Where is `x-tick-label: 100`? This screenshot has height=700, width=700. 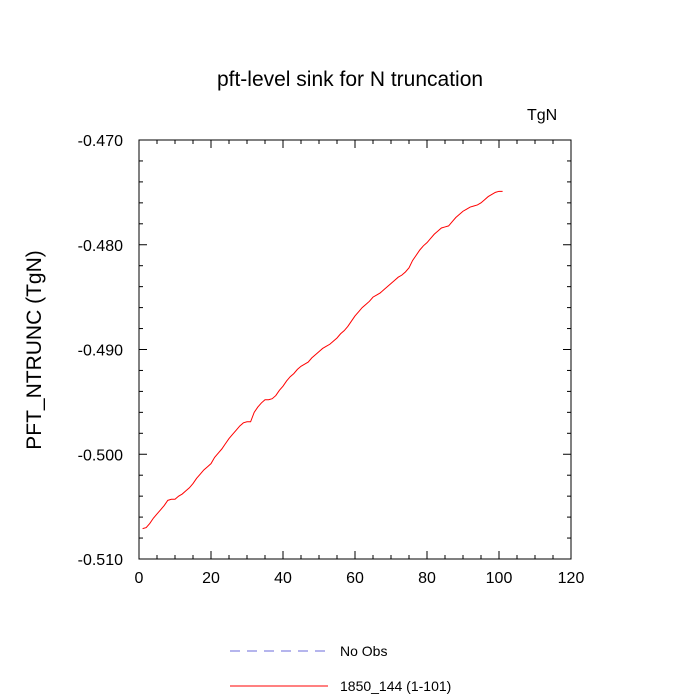
x-tick-label: 100 is located at coordinates (499, 578).